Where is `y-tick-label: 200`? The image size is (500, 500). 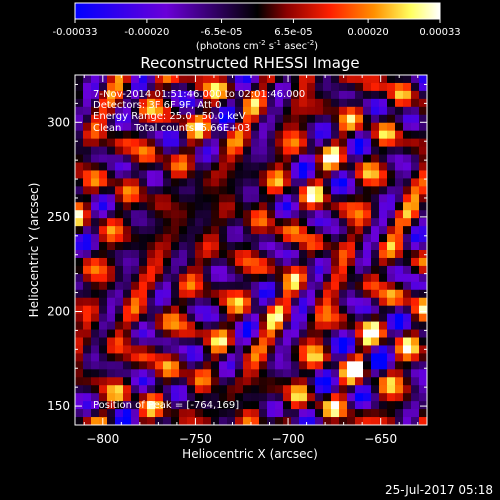
y-tick-label: 200 is located at coordinates (58, 311).